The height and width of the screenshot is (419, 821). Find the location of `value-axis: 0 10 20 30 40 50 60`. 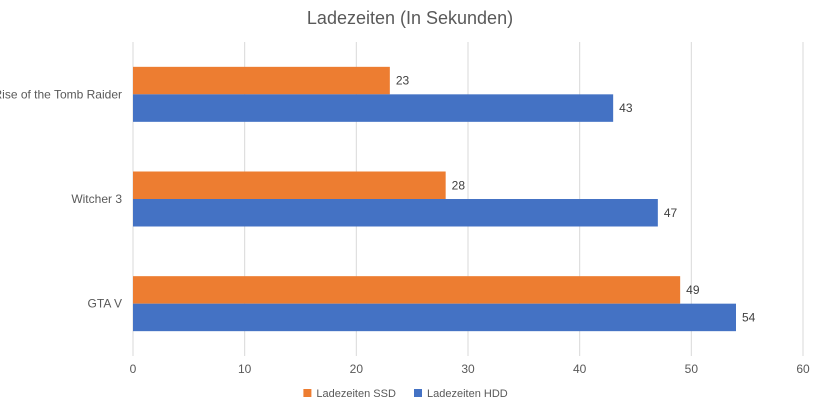

value-axis: 0 10 20 30 40 50 60 is located at coordinates (470, 369).